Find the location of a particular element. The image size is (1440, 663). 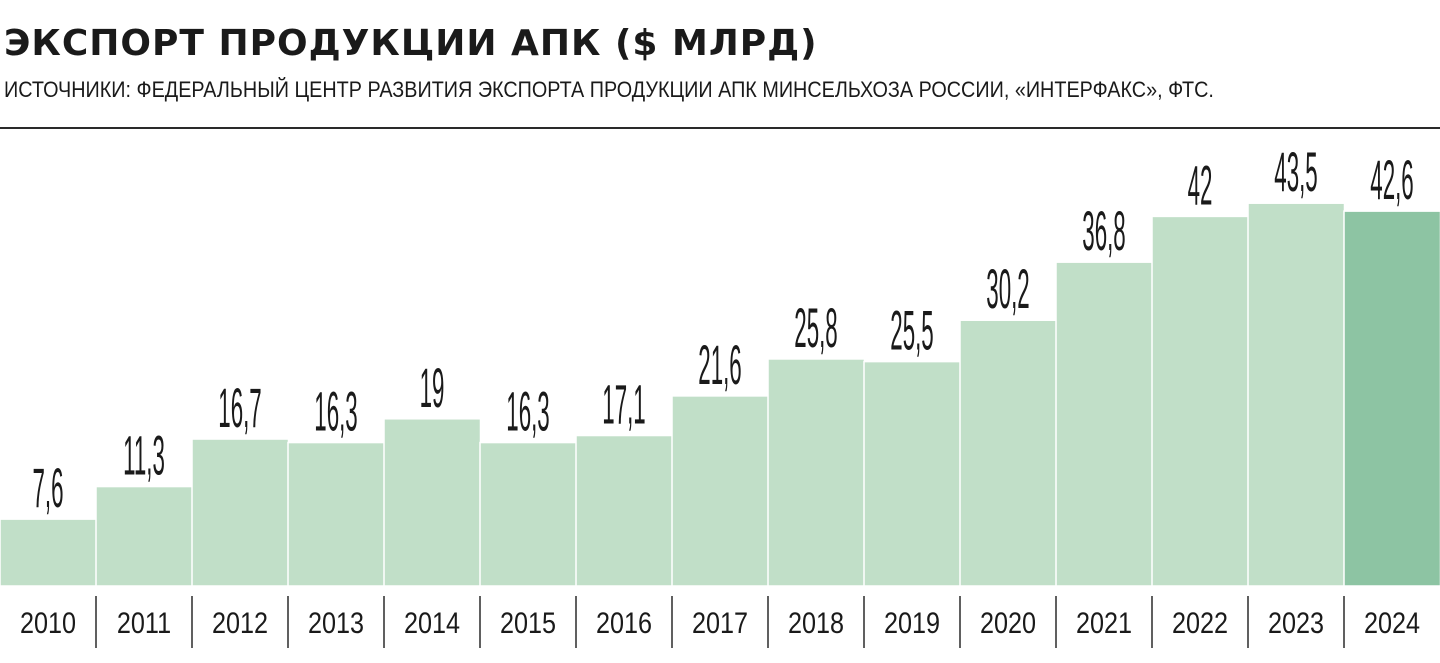

x-tick-label-2015: 2015 is located at coordinates (528, 622).